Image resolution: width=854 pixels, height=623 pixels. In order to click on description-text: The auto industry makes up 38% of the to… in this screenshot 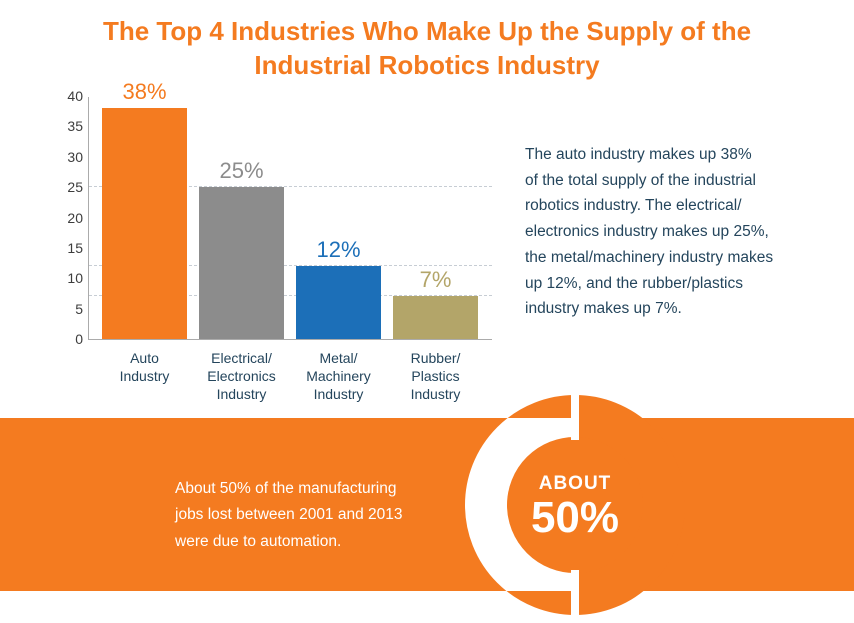, I will do `click(649, 232)`.